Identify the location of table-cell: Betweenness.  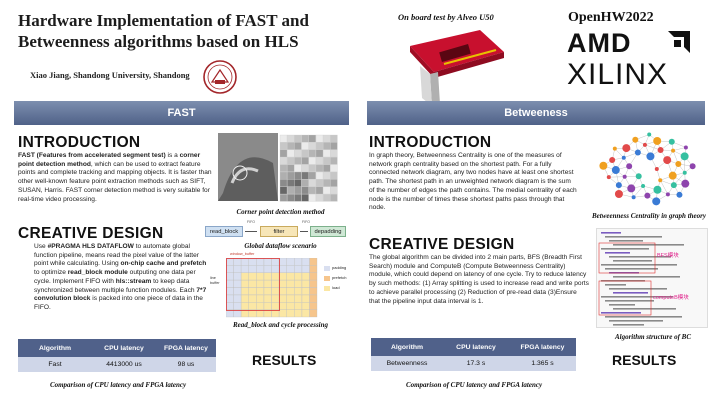
(407, 363).